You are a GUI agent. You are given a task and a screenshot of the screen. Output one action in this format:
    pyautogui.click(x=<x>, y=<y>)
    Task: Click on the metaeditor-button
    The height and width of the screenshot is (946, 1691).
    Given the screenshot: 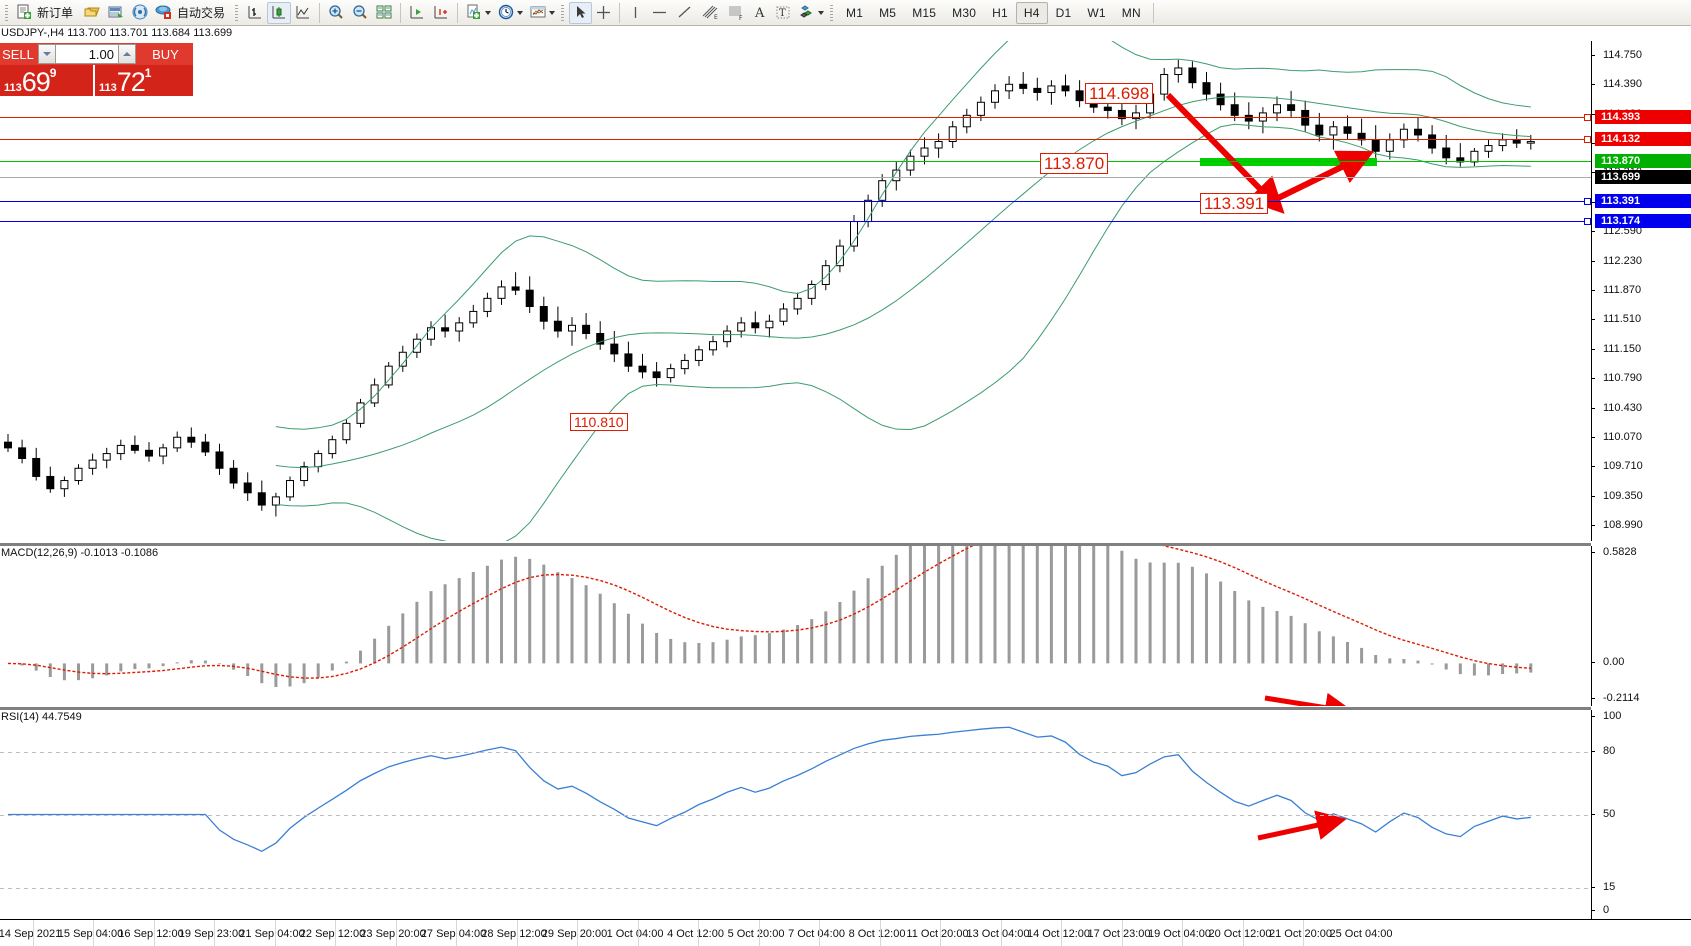 What is the action you would take?
    pyautogui.click(x=92, y=13)
    